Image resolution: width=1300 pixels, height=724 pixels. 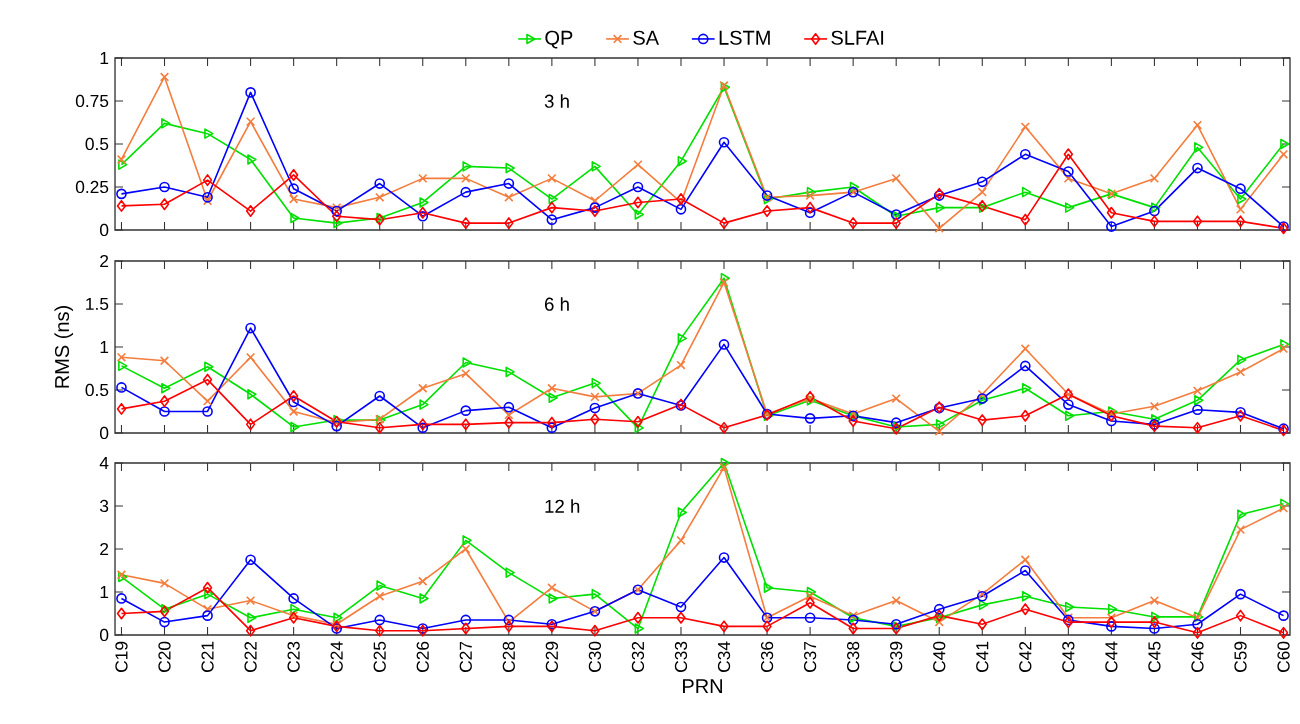 I want to click on x-tick-label: C27, so click(x=465, y=656).